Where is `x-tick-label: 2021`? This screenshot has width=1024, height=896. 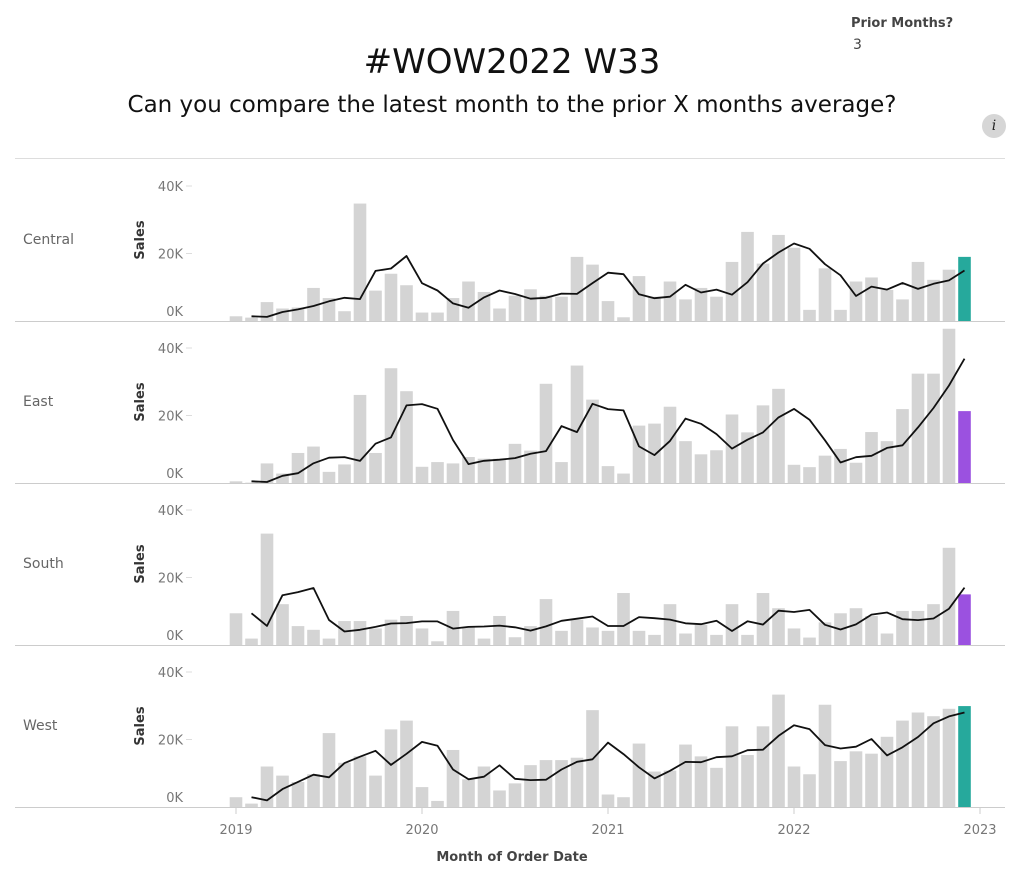 x-tick-label: 2021 is located at coordinates (607, 830).